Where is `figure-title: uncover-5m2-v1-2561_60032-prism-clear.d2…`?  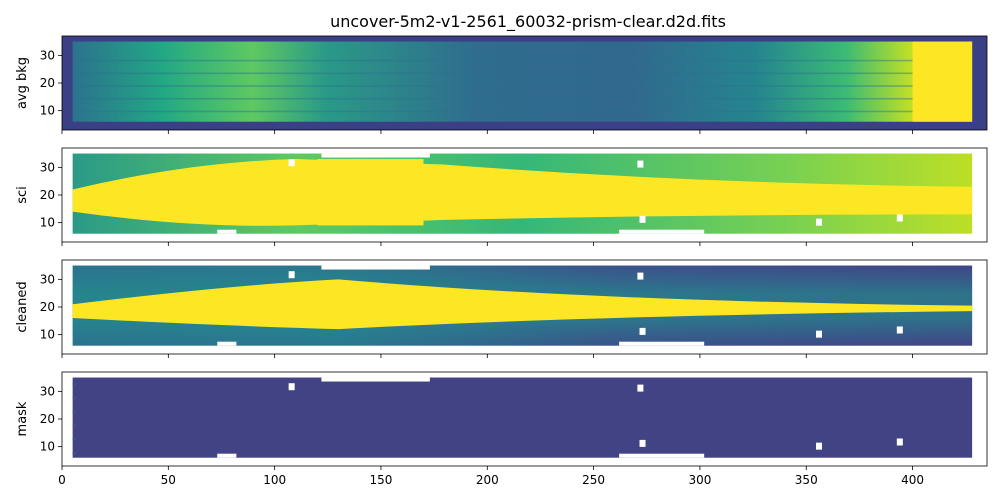
figure-title: uncover-5m2-v1-2561_60032-prism-clear.d2… is located at coordinates (528, 22).